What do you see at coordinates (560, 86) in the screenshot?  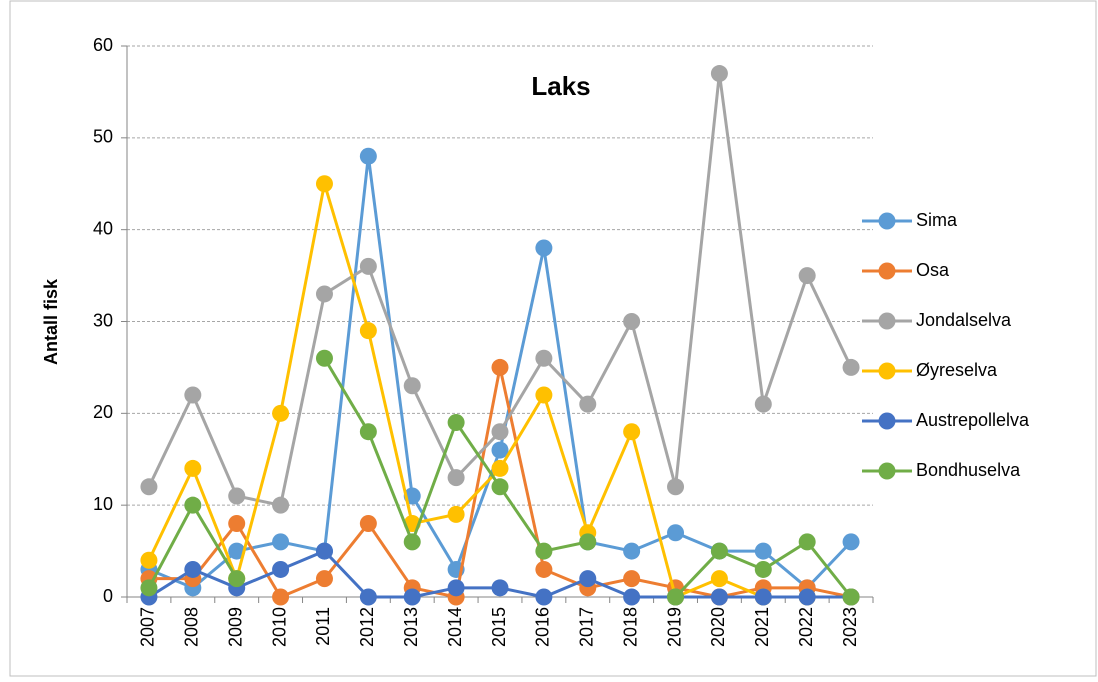 I see `chart-title: Laks` at bounding box center [560, 86].